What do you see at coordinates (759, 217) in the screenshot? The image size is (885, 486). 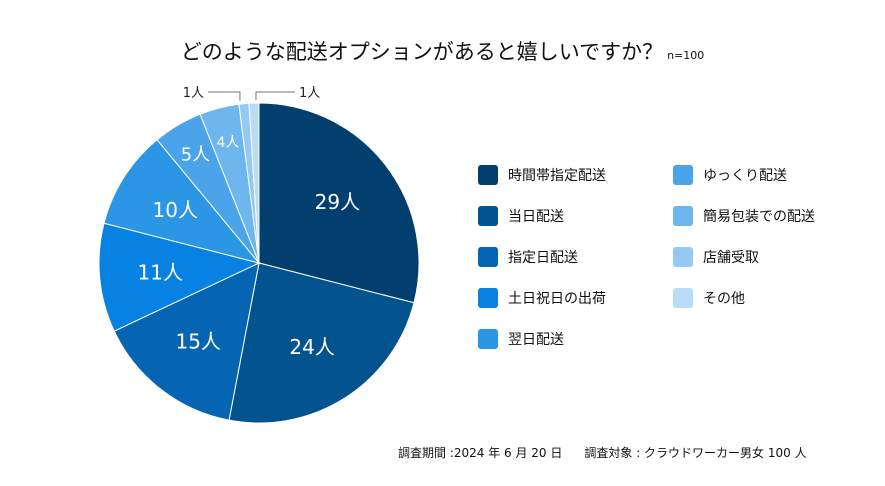 I see `legend-label: 簡易包装での配送` at bounding box center [759, 217].